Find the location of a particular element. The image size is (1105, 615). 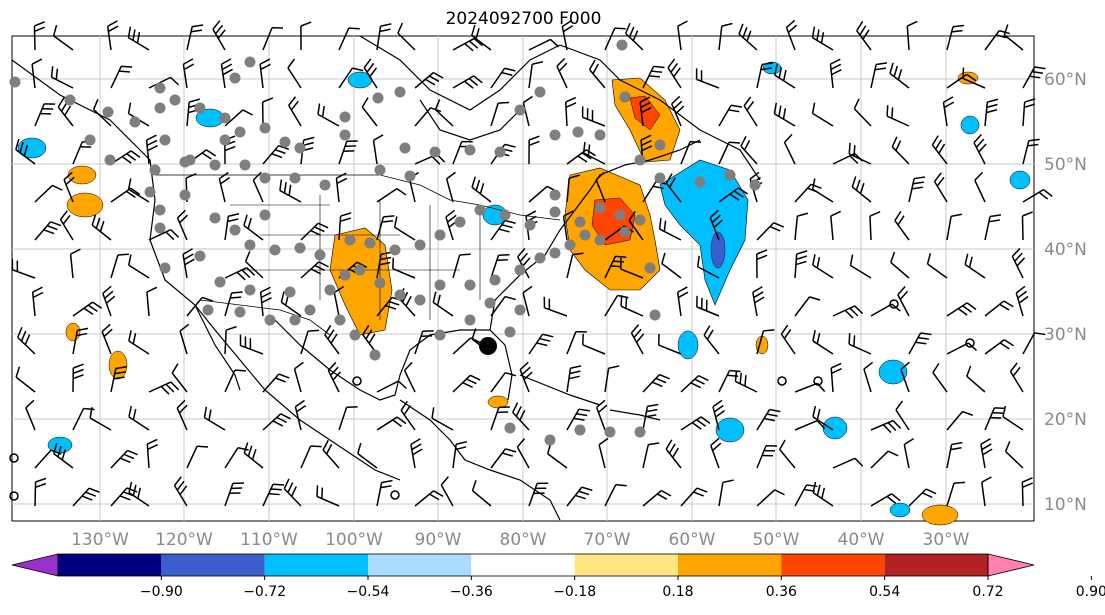

coastline-gulf is located at coordinates (393, 360).